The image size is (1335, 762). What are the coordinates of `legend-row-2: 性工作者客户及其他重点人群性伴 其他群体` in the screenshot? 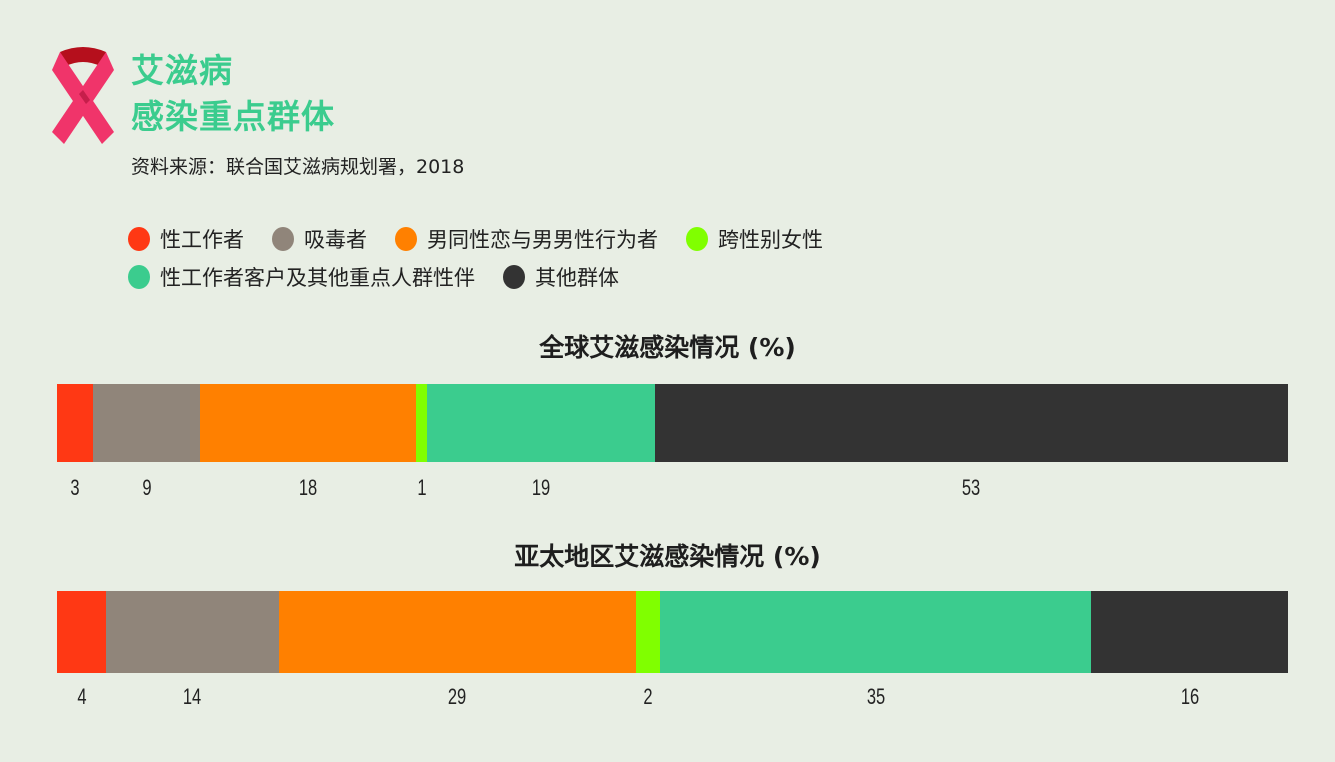 It's located at (578, 277).